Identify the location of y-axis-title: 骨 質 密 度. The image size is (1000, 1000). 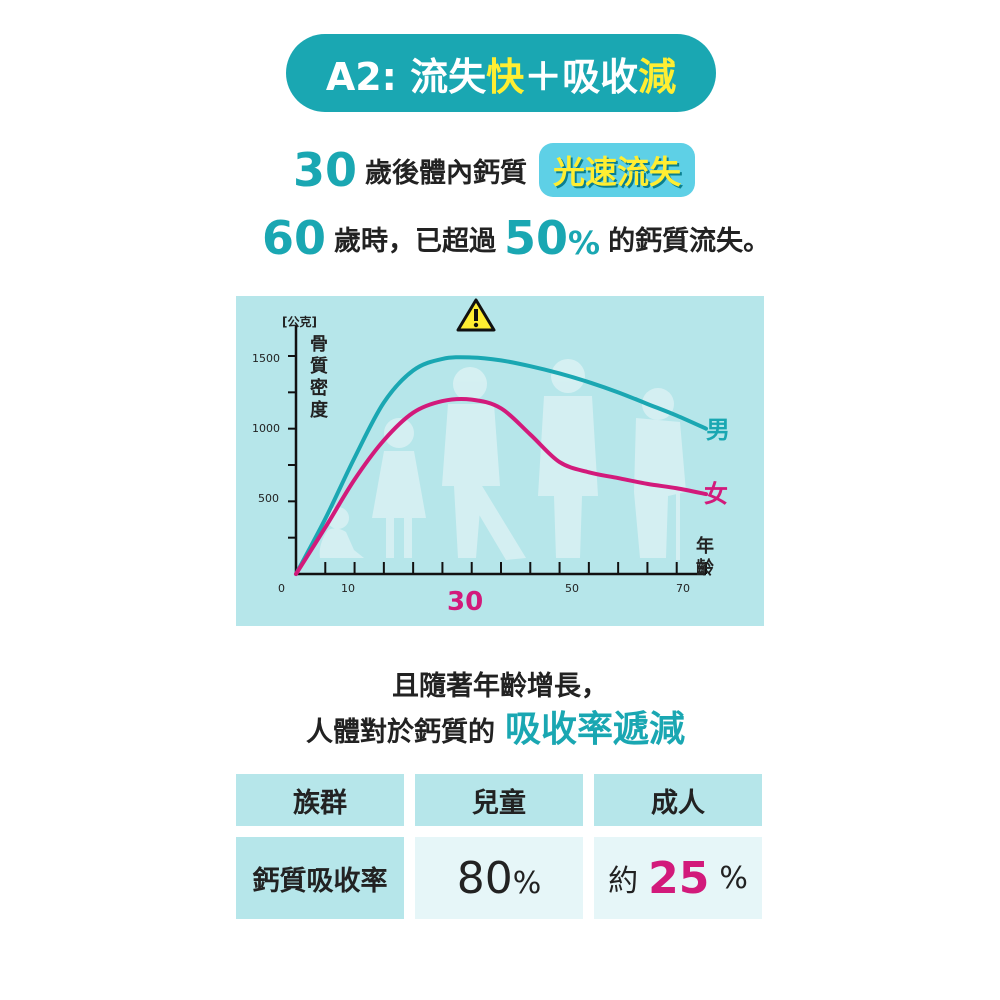
(319, 377).